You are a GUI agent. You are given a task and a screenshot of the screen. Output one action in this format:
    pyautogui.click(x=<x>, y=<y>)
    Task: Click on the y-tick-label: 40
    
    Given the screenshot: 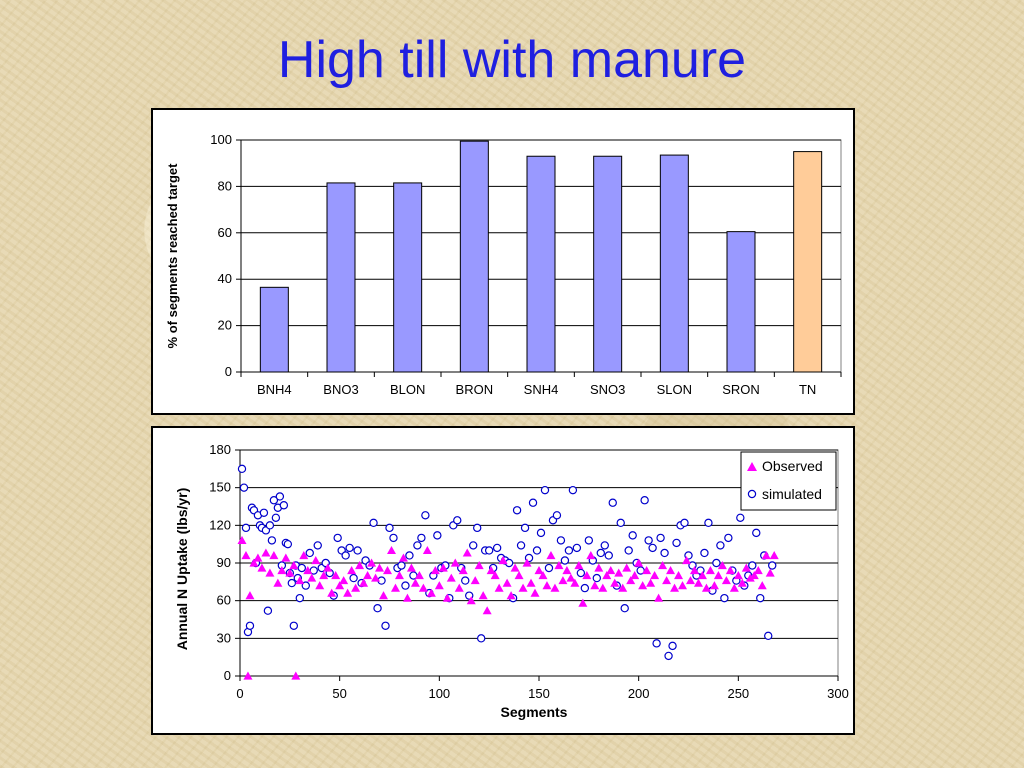 What is the action you would take?
    pyautogui.click(x=225, y=278)
    